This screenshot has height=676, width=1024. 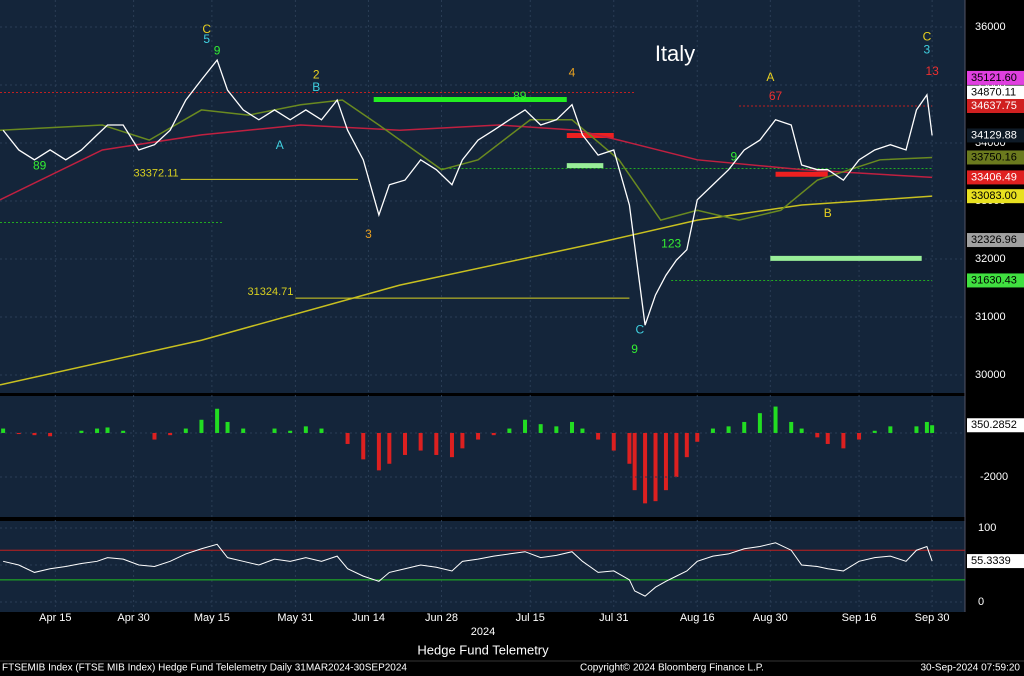 What do you see at coordinates (613, 618) in the screenshot?
I see `x-tick-label: Jul 31` at bounding box center [613, 618].